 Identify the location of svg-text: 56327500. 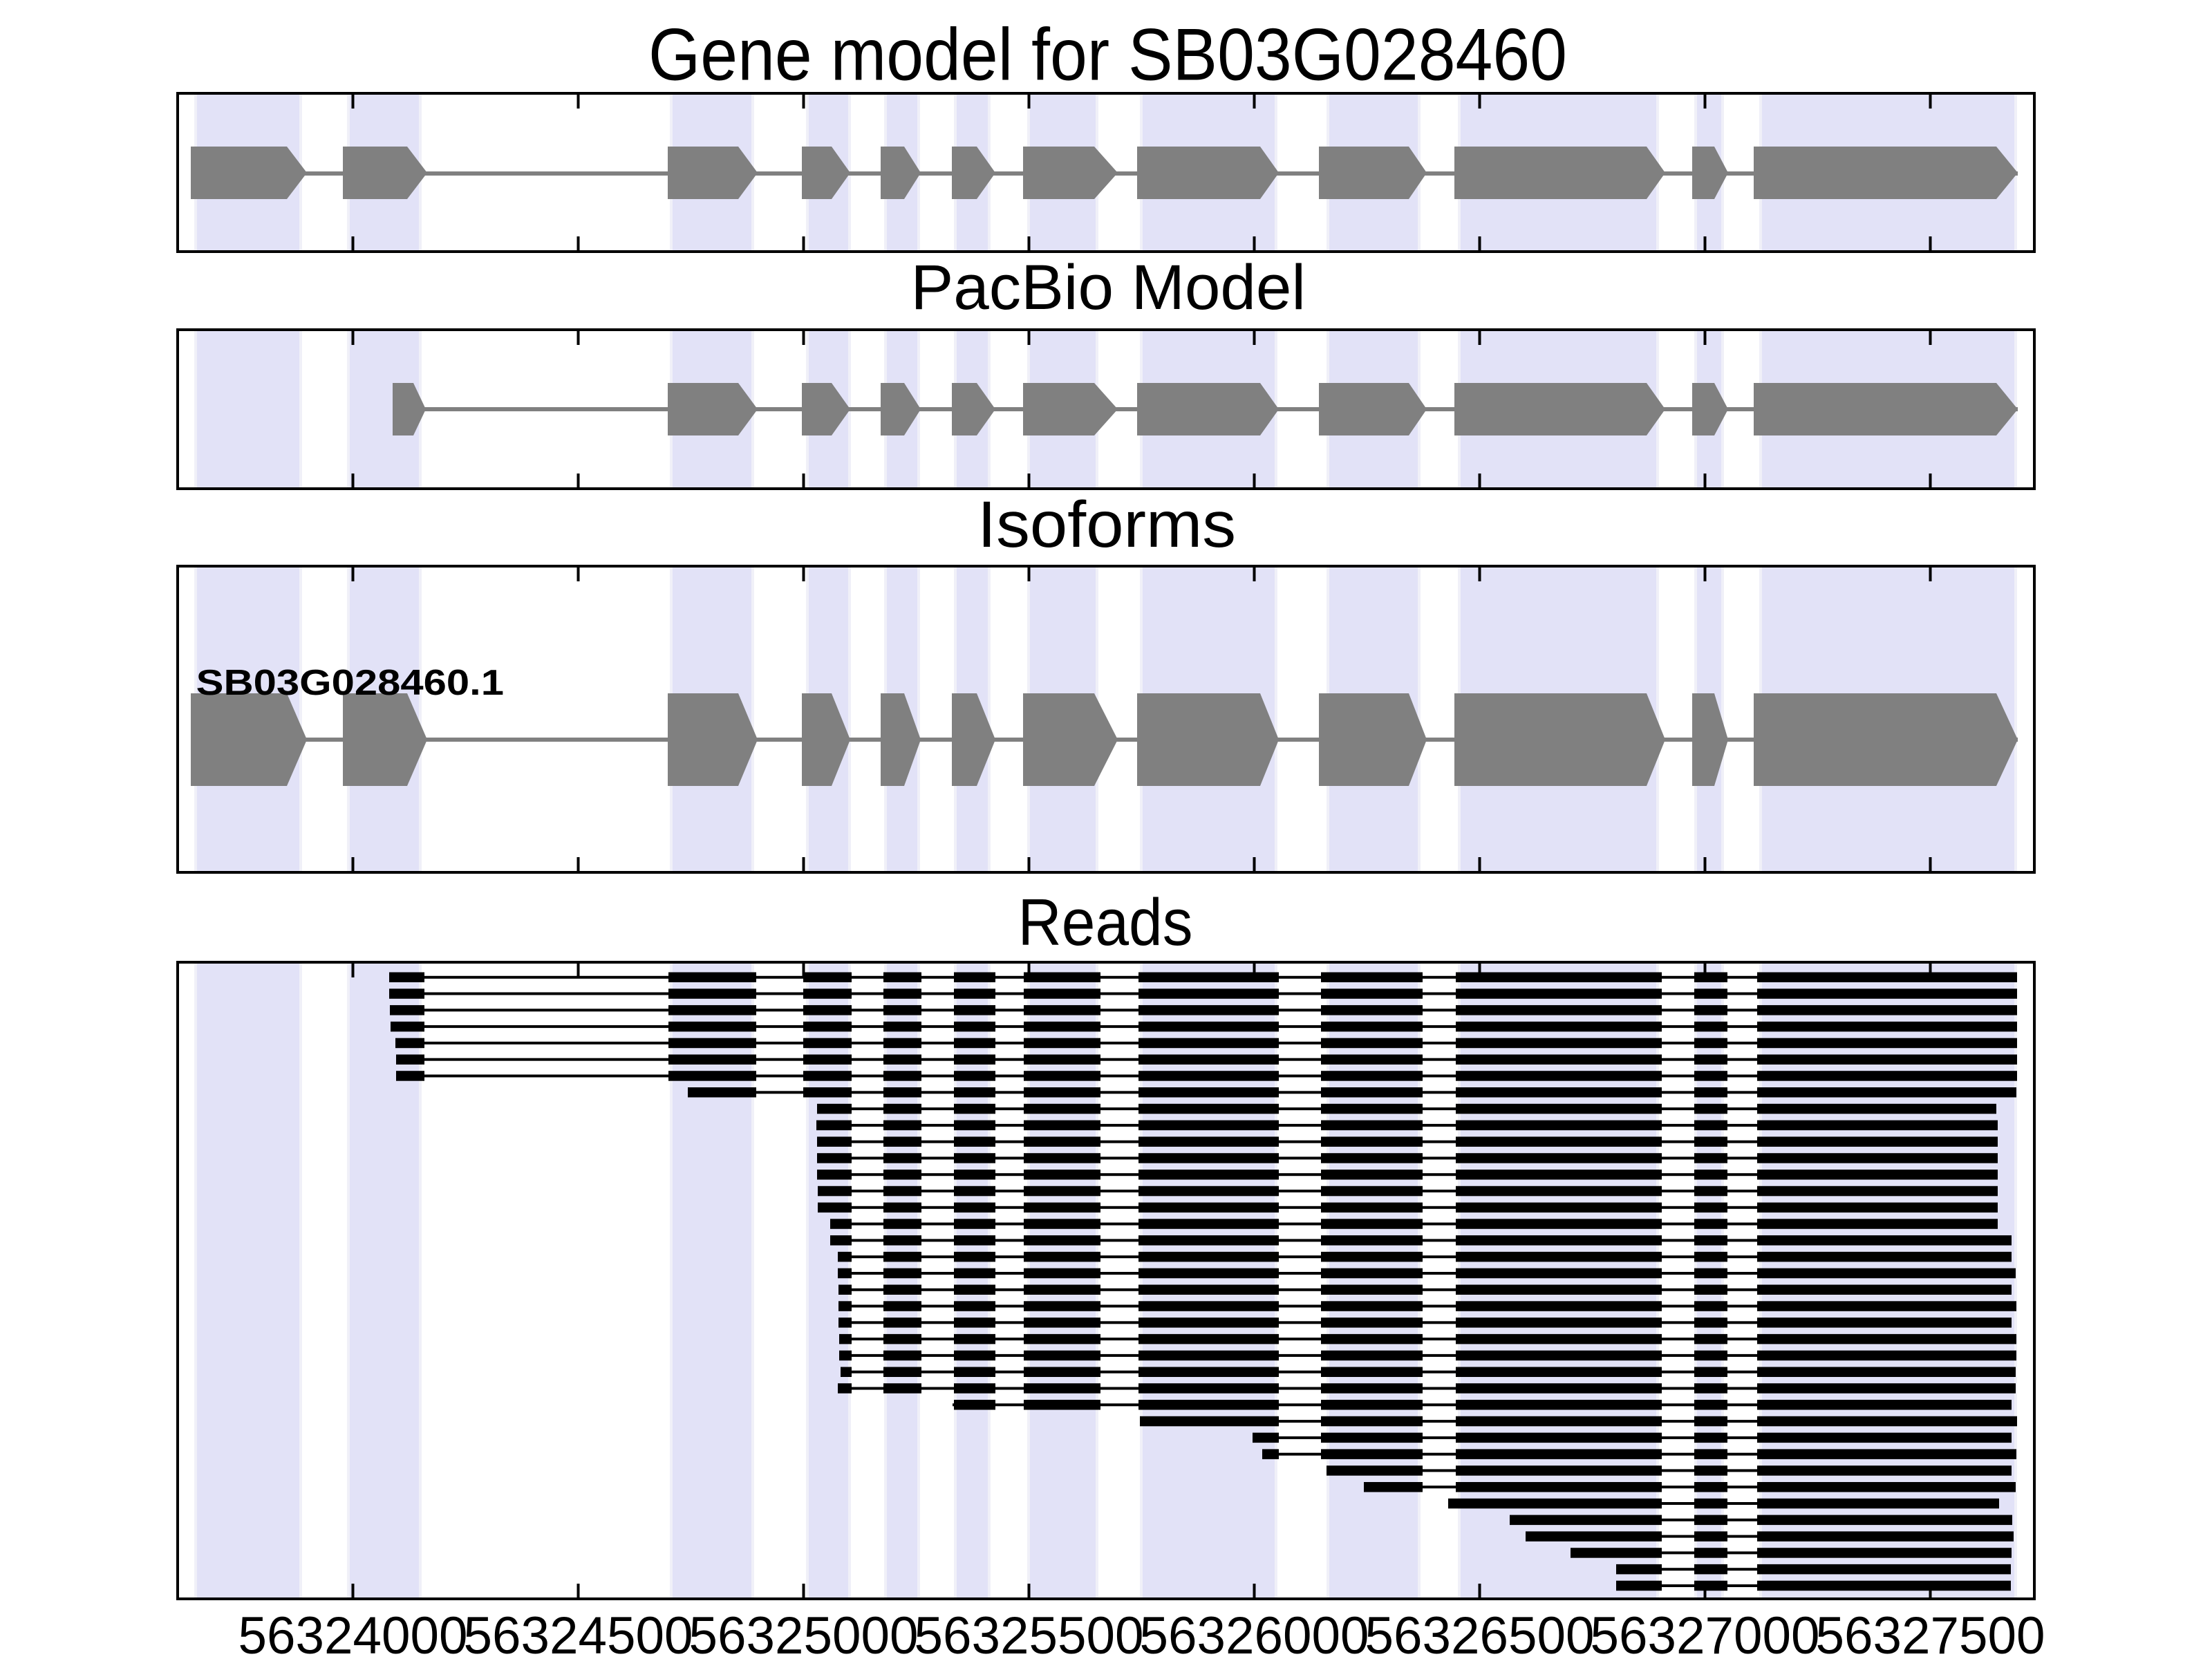
(1930, 1633).